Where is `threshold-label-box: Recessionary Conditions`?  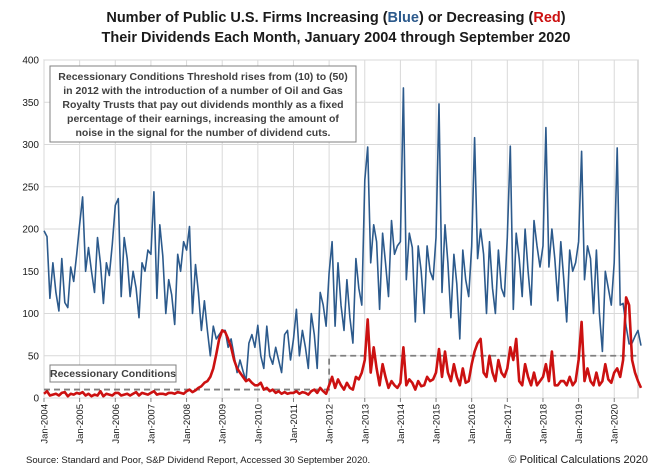
threshold-label-box: Recessionary Conditions is located at coordinates (113, 373).